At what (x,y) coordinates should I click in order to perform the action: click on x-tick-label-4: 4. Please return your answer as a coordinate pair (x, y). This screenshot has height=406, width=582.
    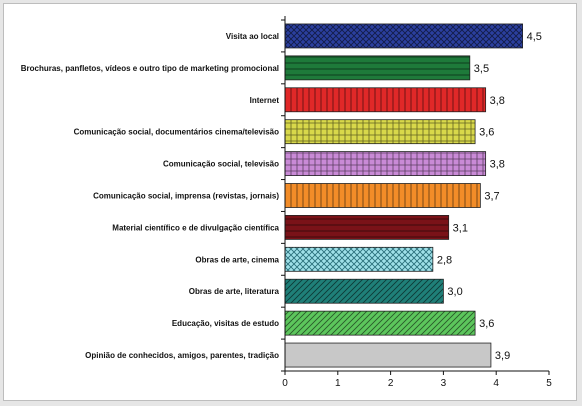
    Looking at the image, I should click on (496, 383).